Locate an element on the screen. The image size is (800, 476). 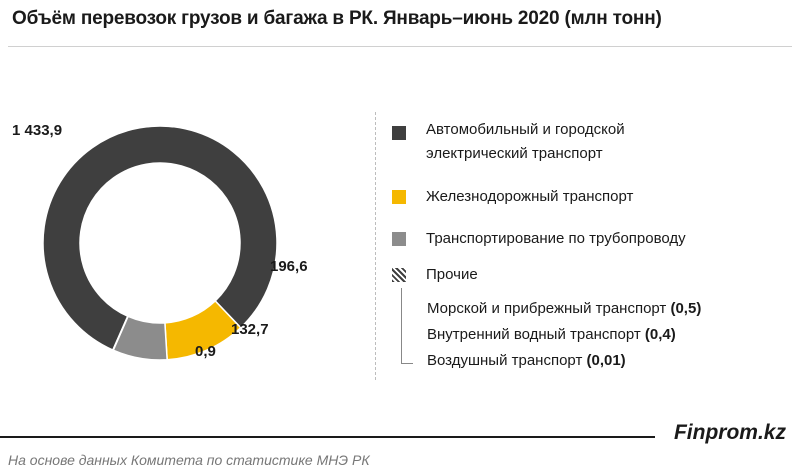
legend-label-pipeline: Транспортирование по трубопроводу is located at coordinates (556, 238).